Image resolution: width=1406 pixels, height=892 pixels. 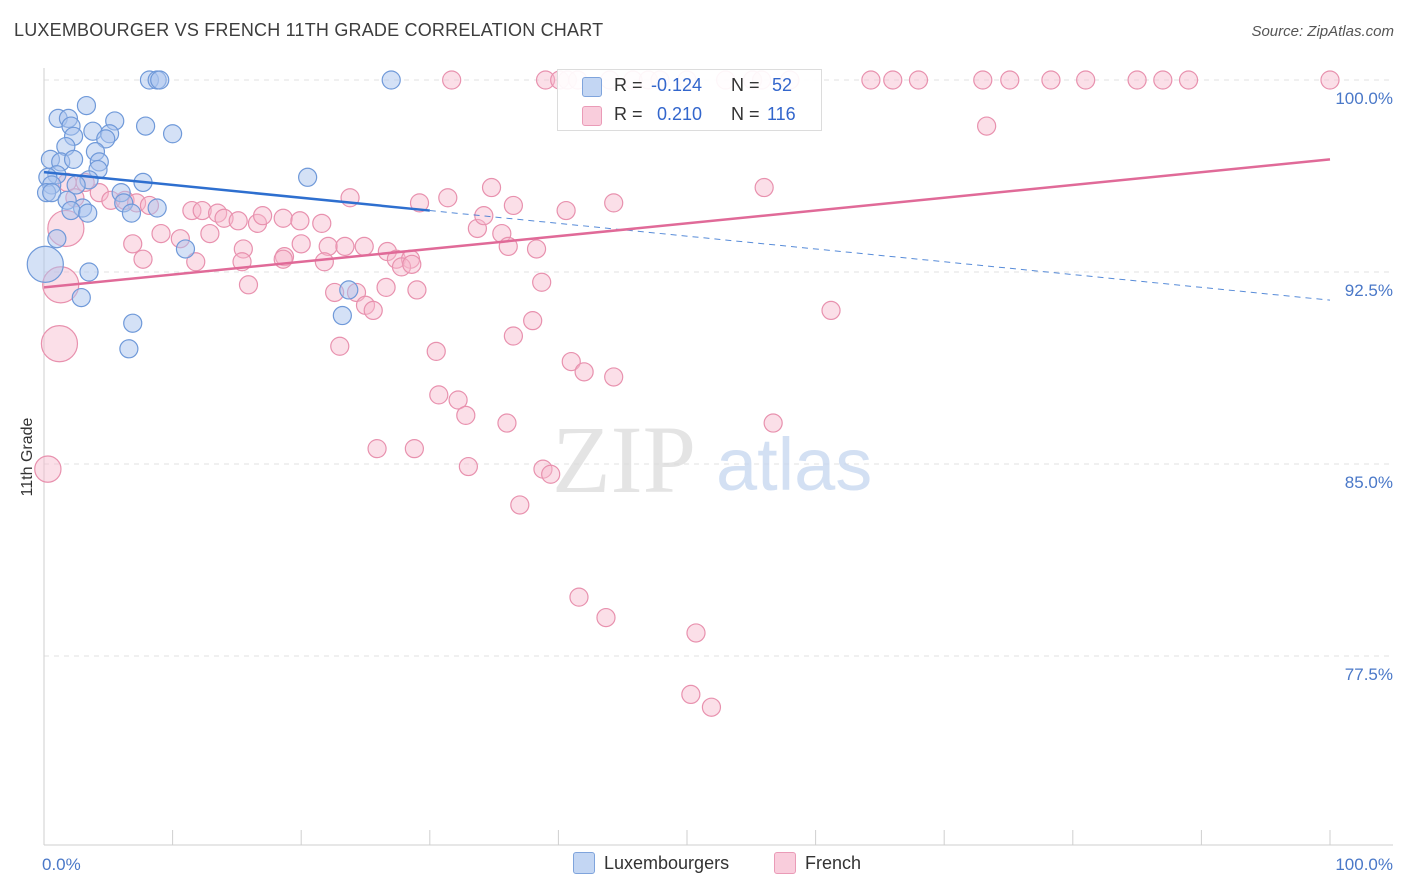 I want to click on legend-r-label: R =, so click(x=628, y=114).